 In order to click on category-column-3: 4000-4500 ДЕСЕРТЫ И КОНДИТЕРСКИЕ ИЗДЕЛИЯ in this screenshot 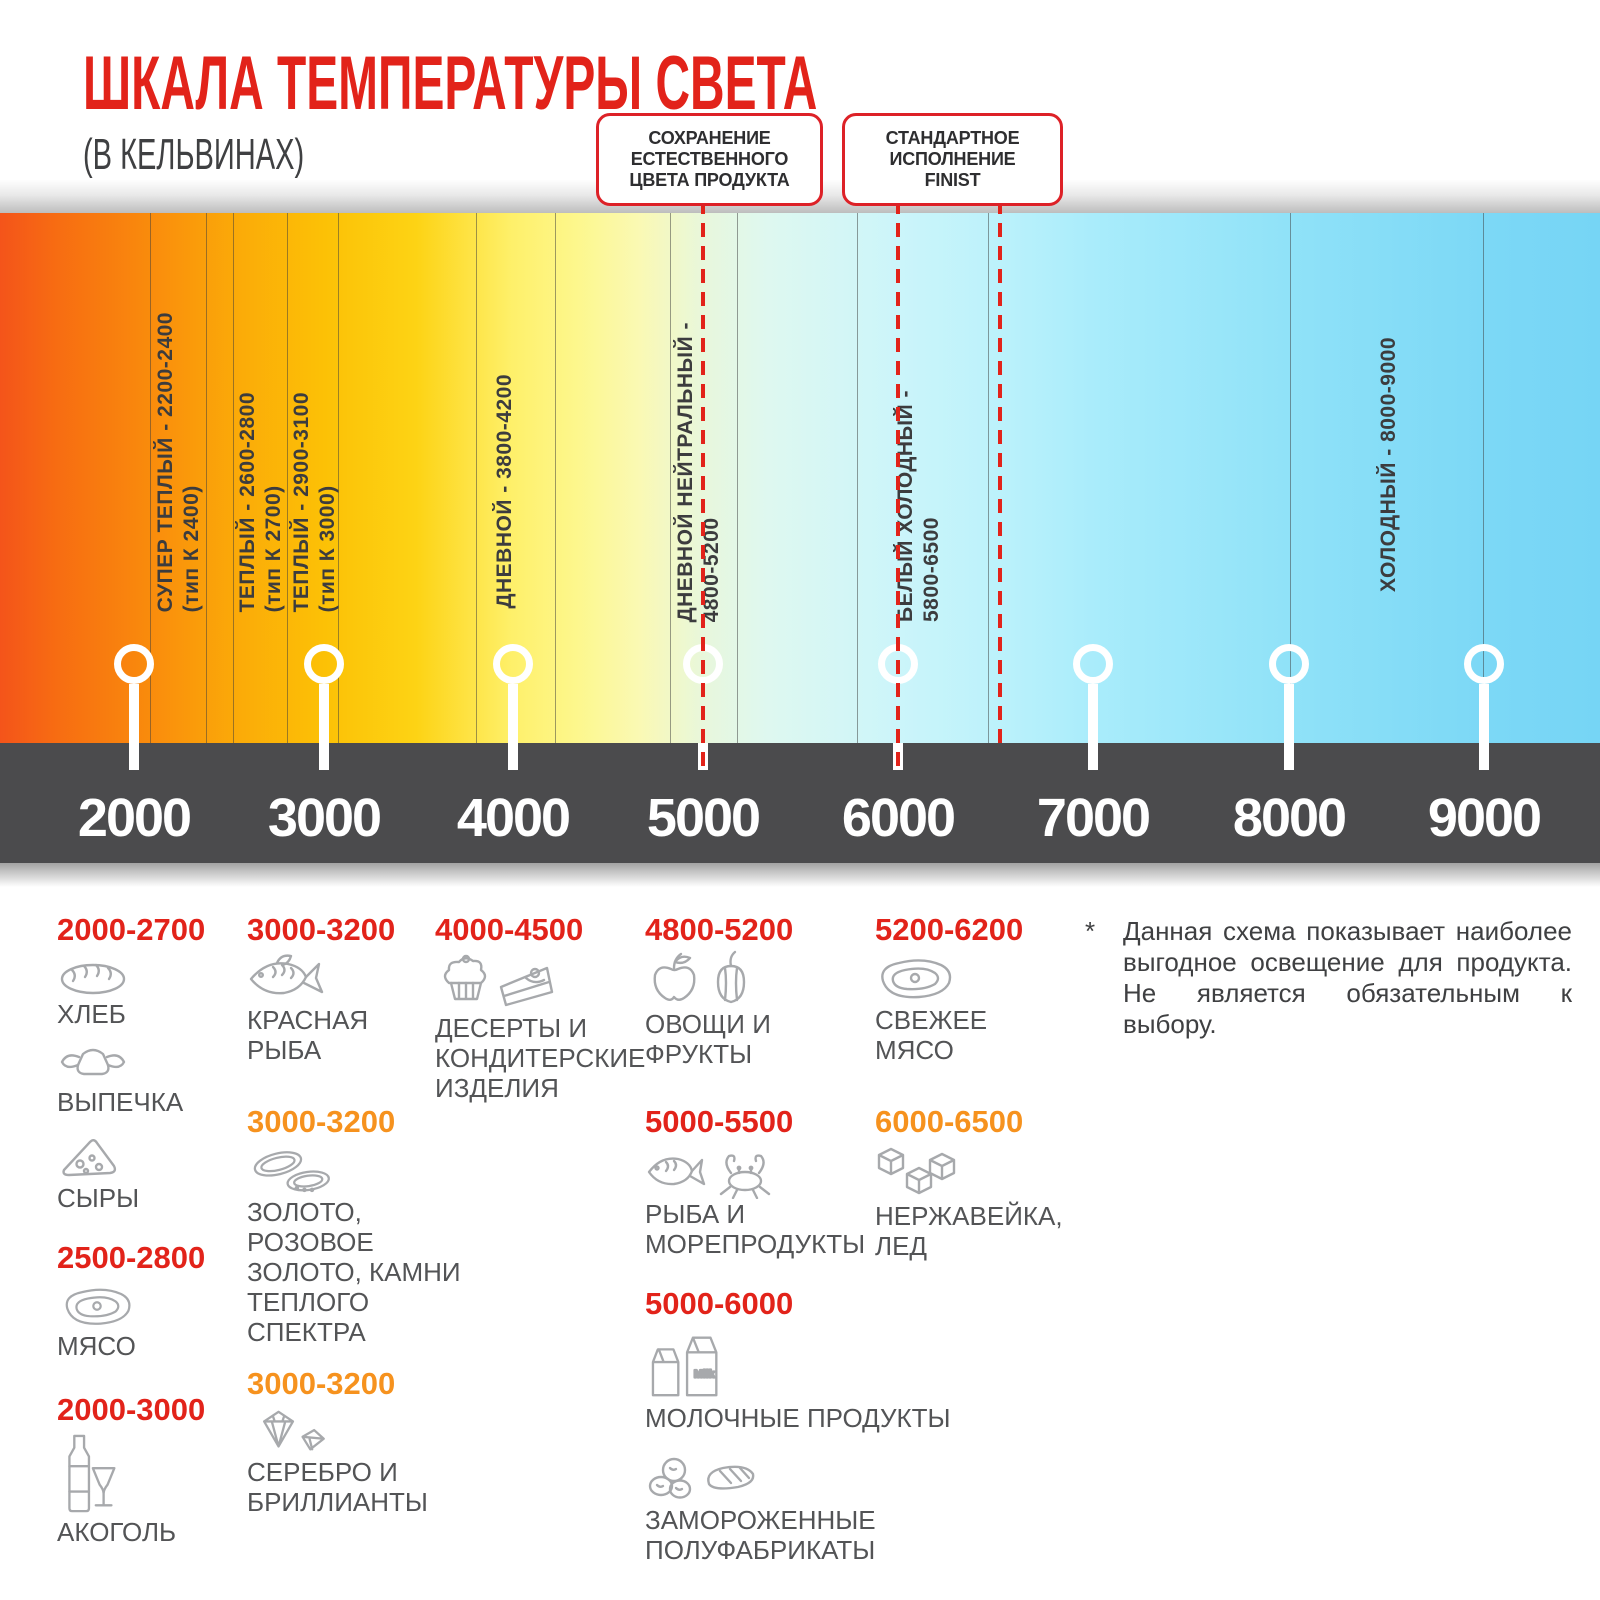, I will do `click(550, 1004)`.